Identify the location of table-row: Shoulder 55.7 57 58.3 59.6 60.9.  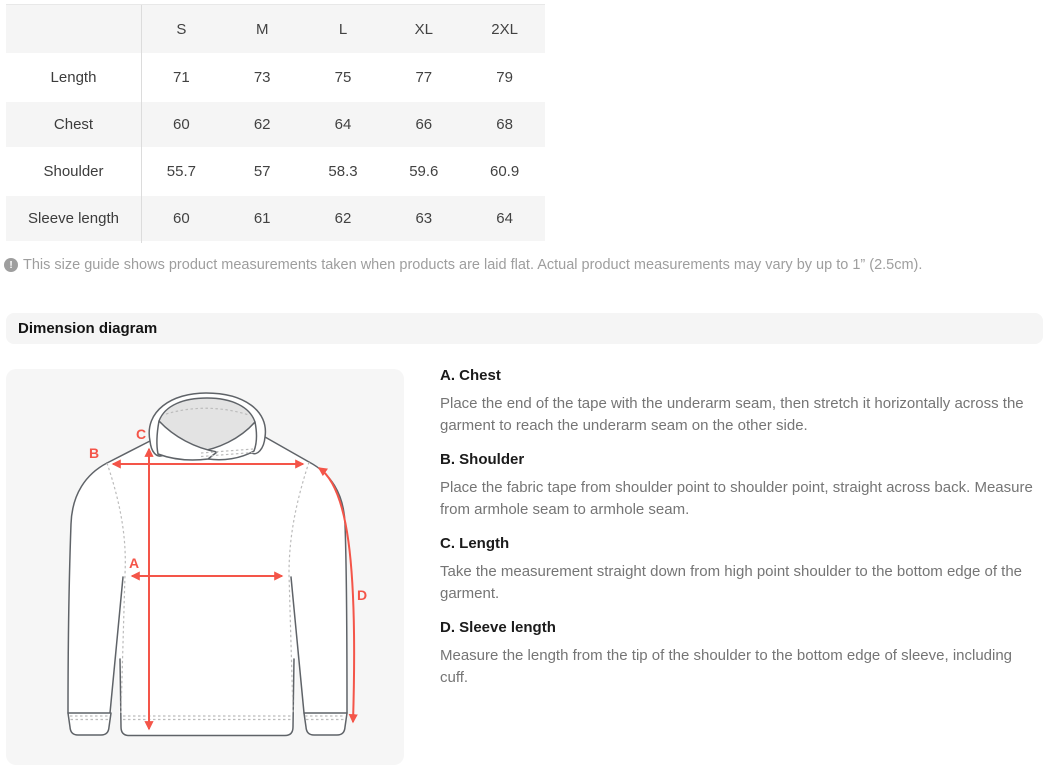
(275, 171).